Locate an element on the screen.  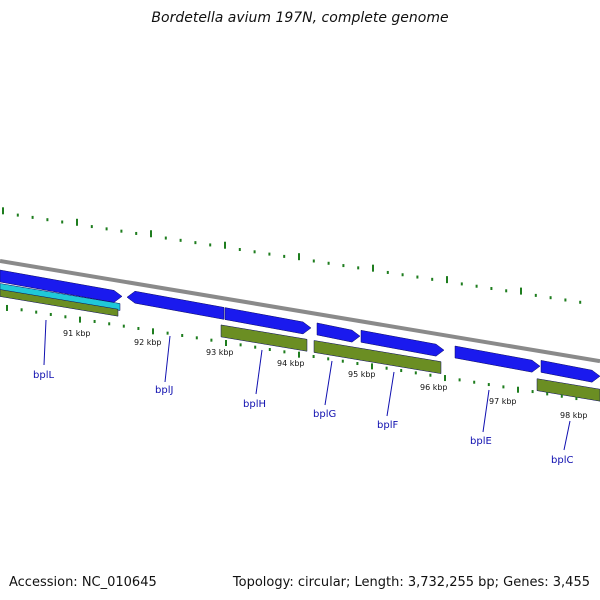
scale-label: 92 kbp is located at coordinates (148, 342).